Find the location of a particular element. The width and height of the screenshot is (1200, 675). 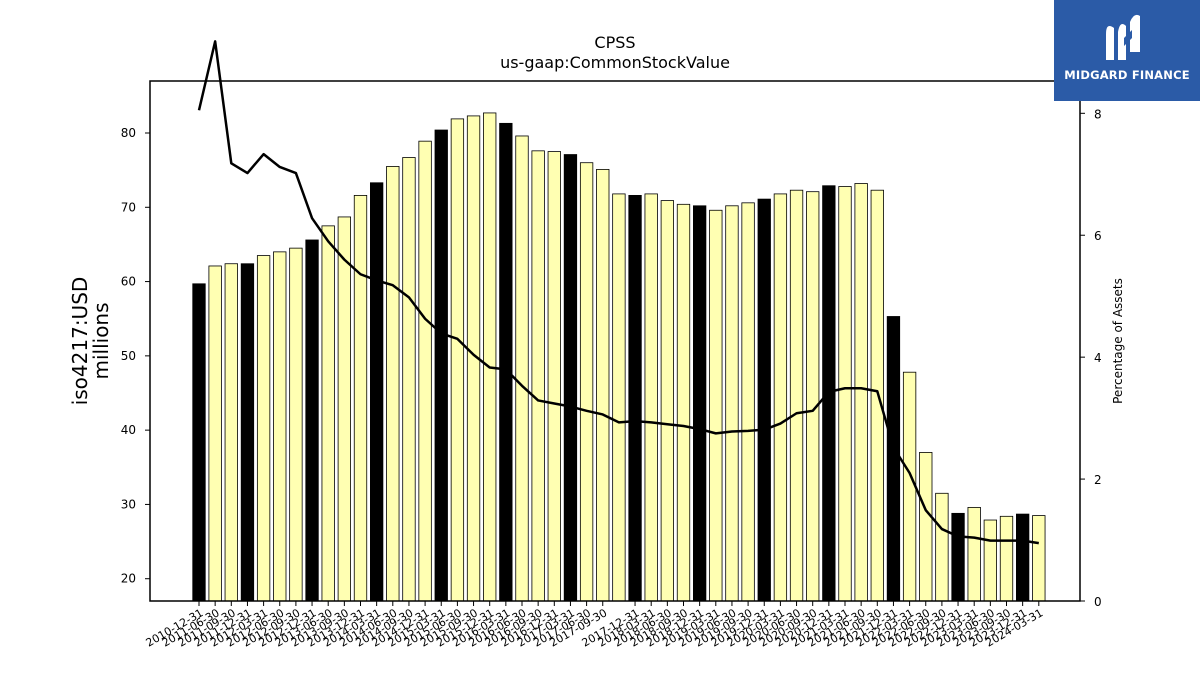

logo-text: MIDGARD FINANCE is located at coordinates (1127, 75).